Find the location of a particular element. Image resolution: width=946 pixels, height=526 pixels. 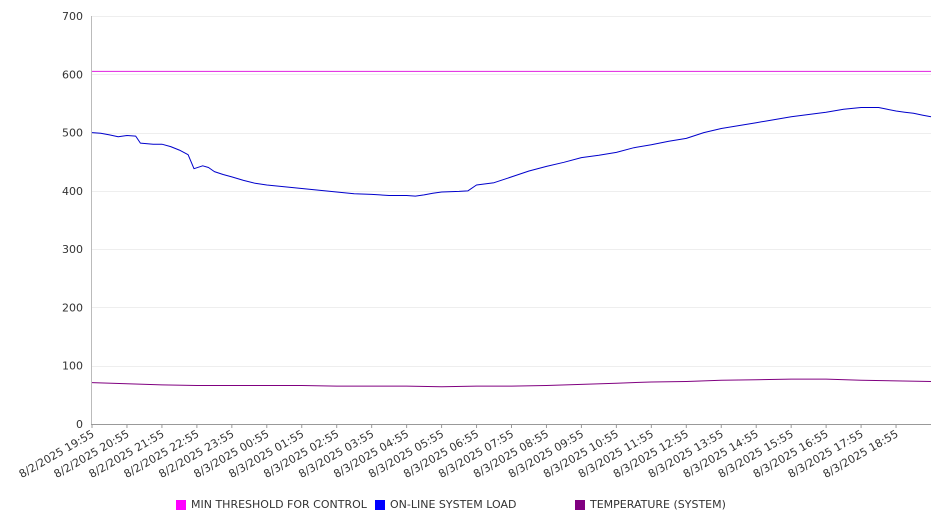

legend-item-system-load: ON-LINE SYSTEM LOAD is located at coordinates (445, 504).